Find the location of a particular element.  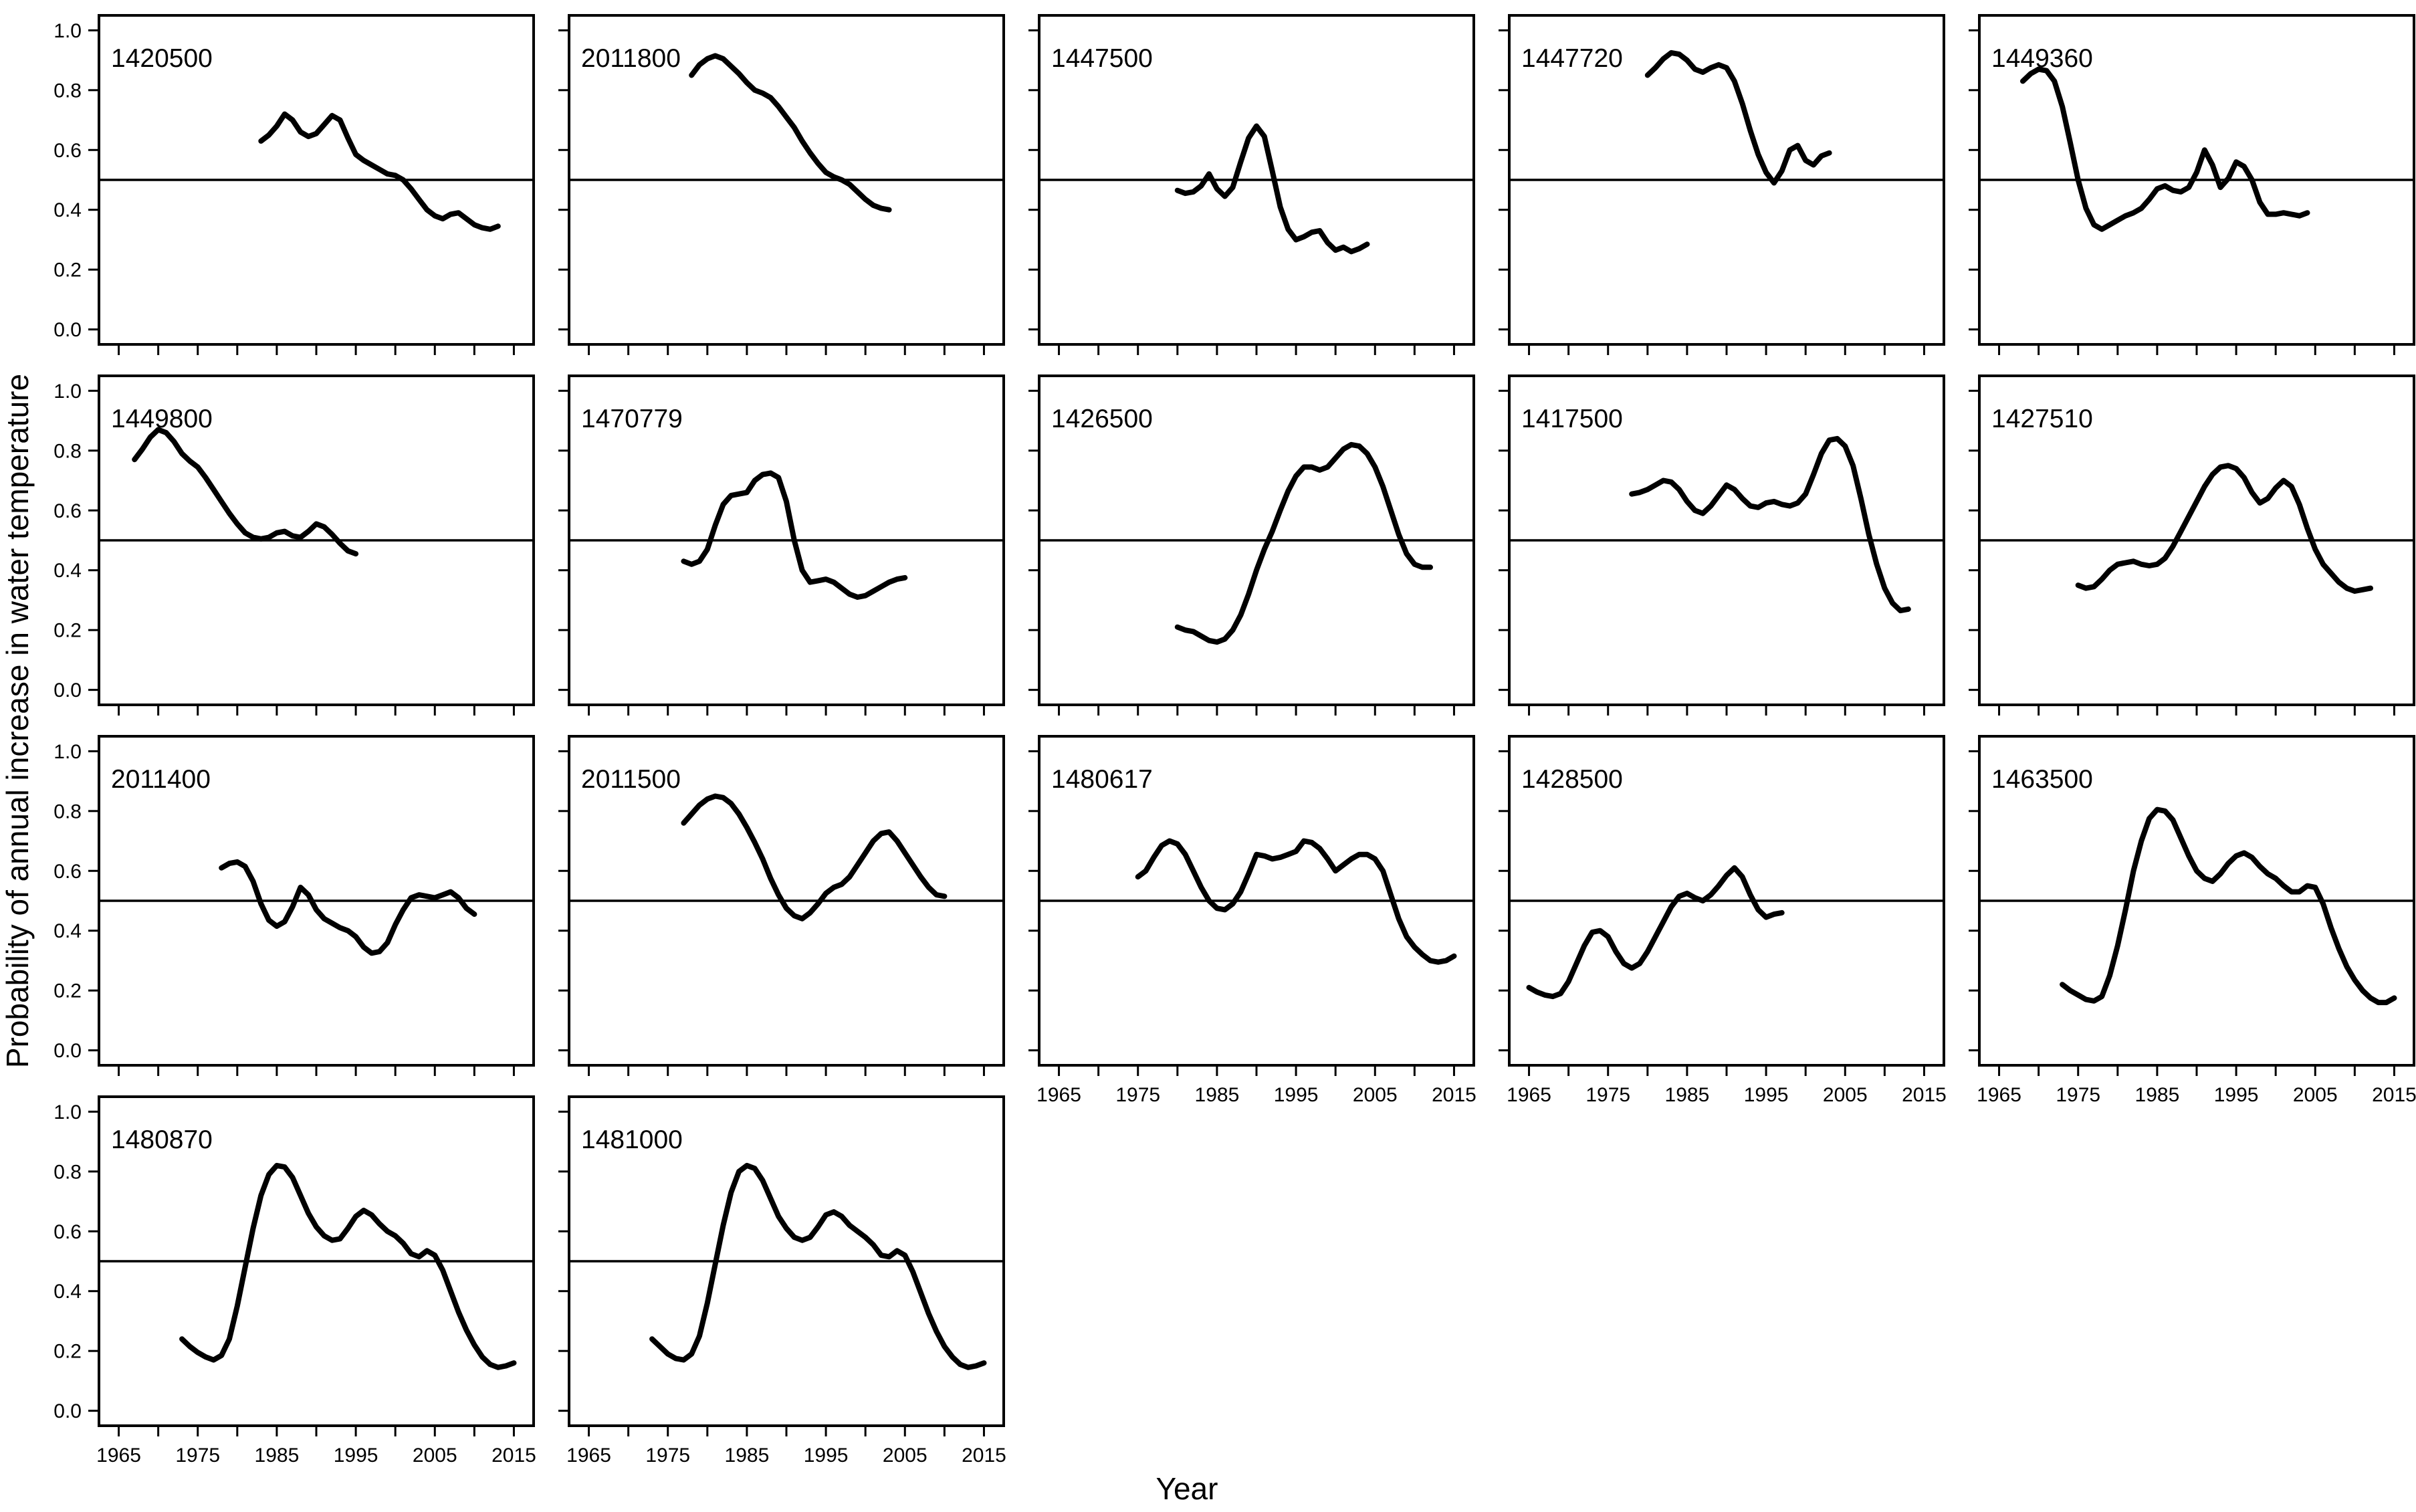

station-id-label: 1449800 is located at coordinates (162, 419).